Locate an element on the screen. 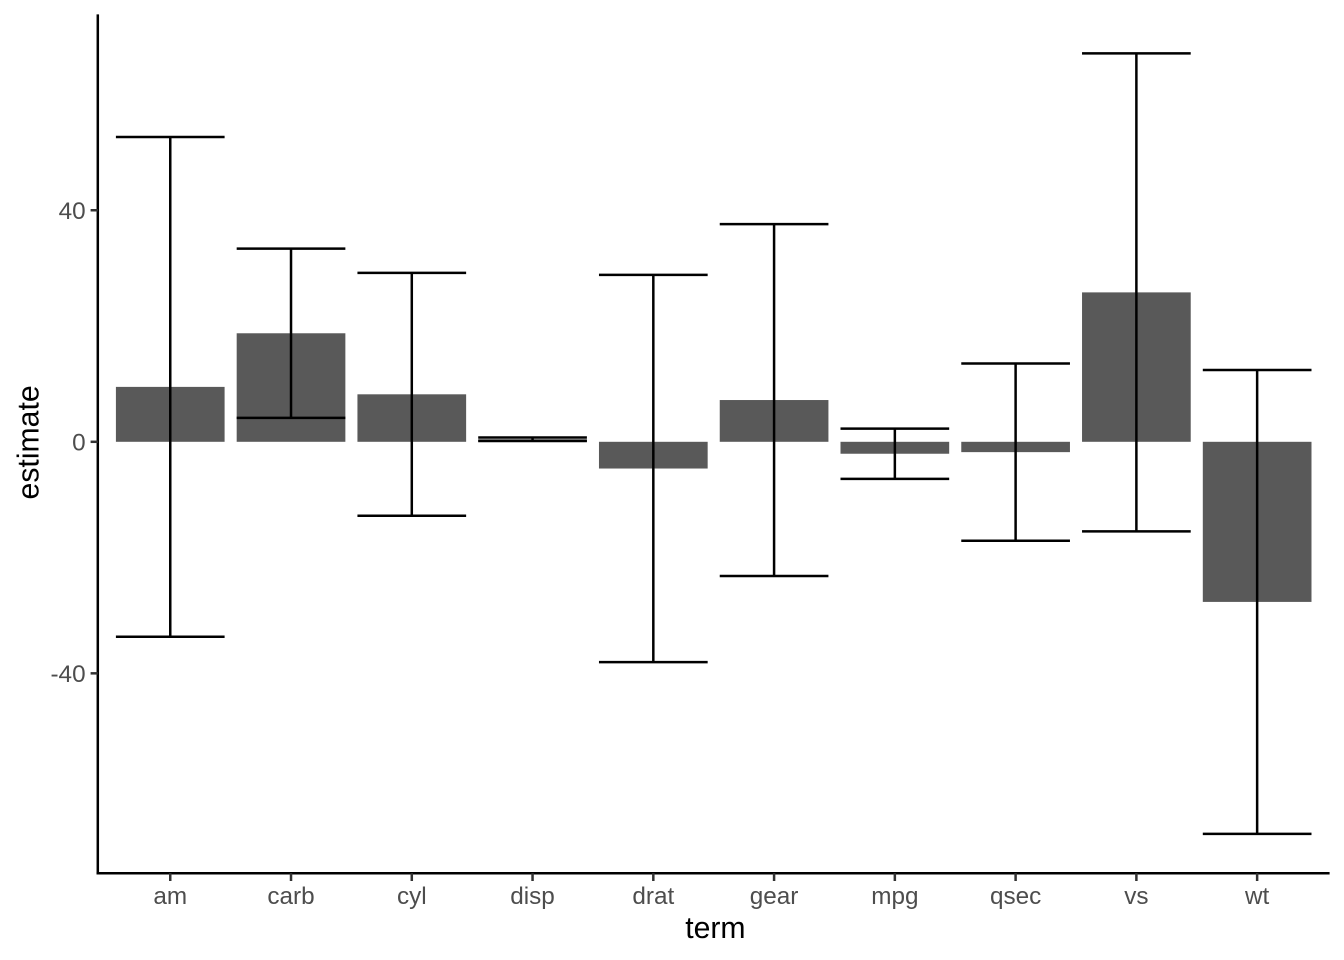  svg-text: term is located at coordinates (715, 928).